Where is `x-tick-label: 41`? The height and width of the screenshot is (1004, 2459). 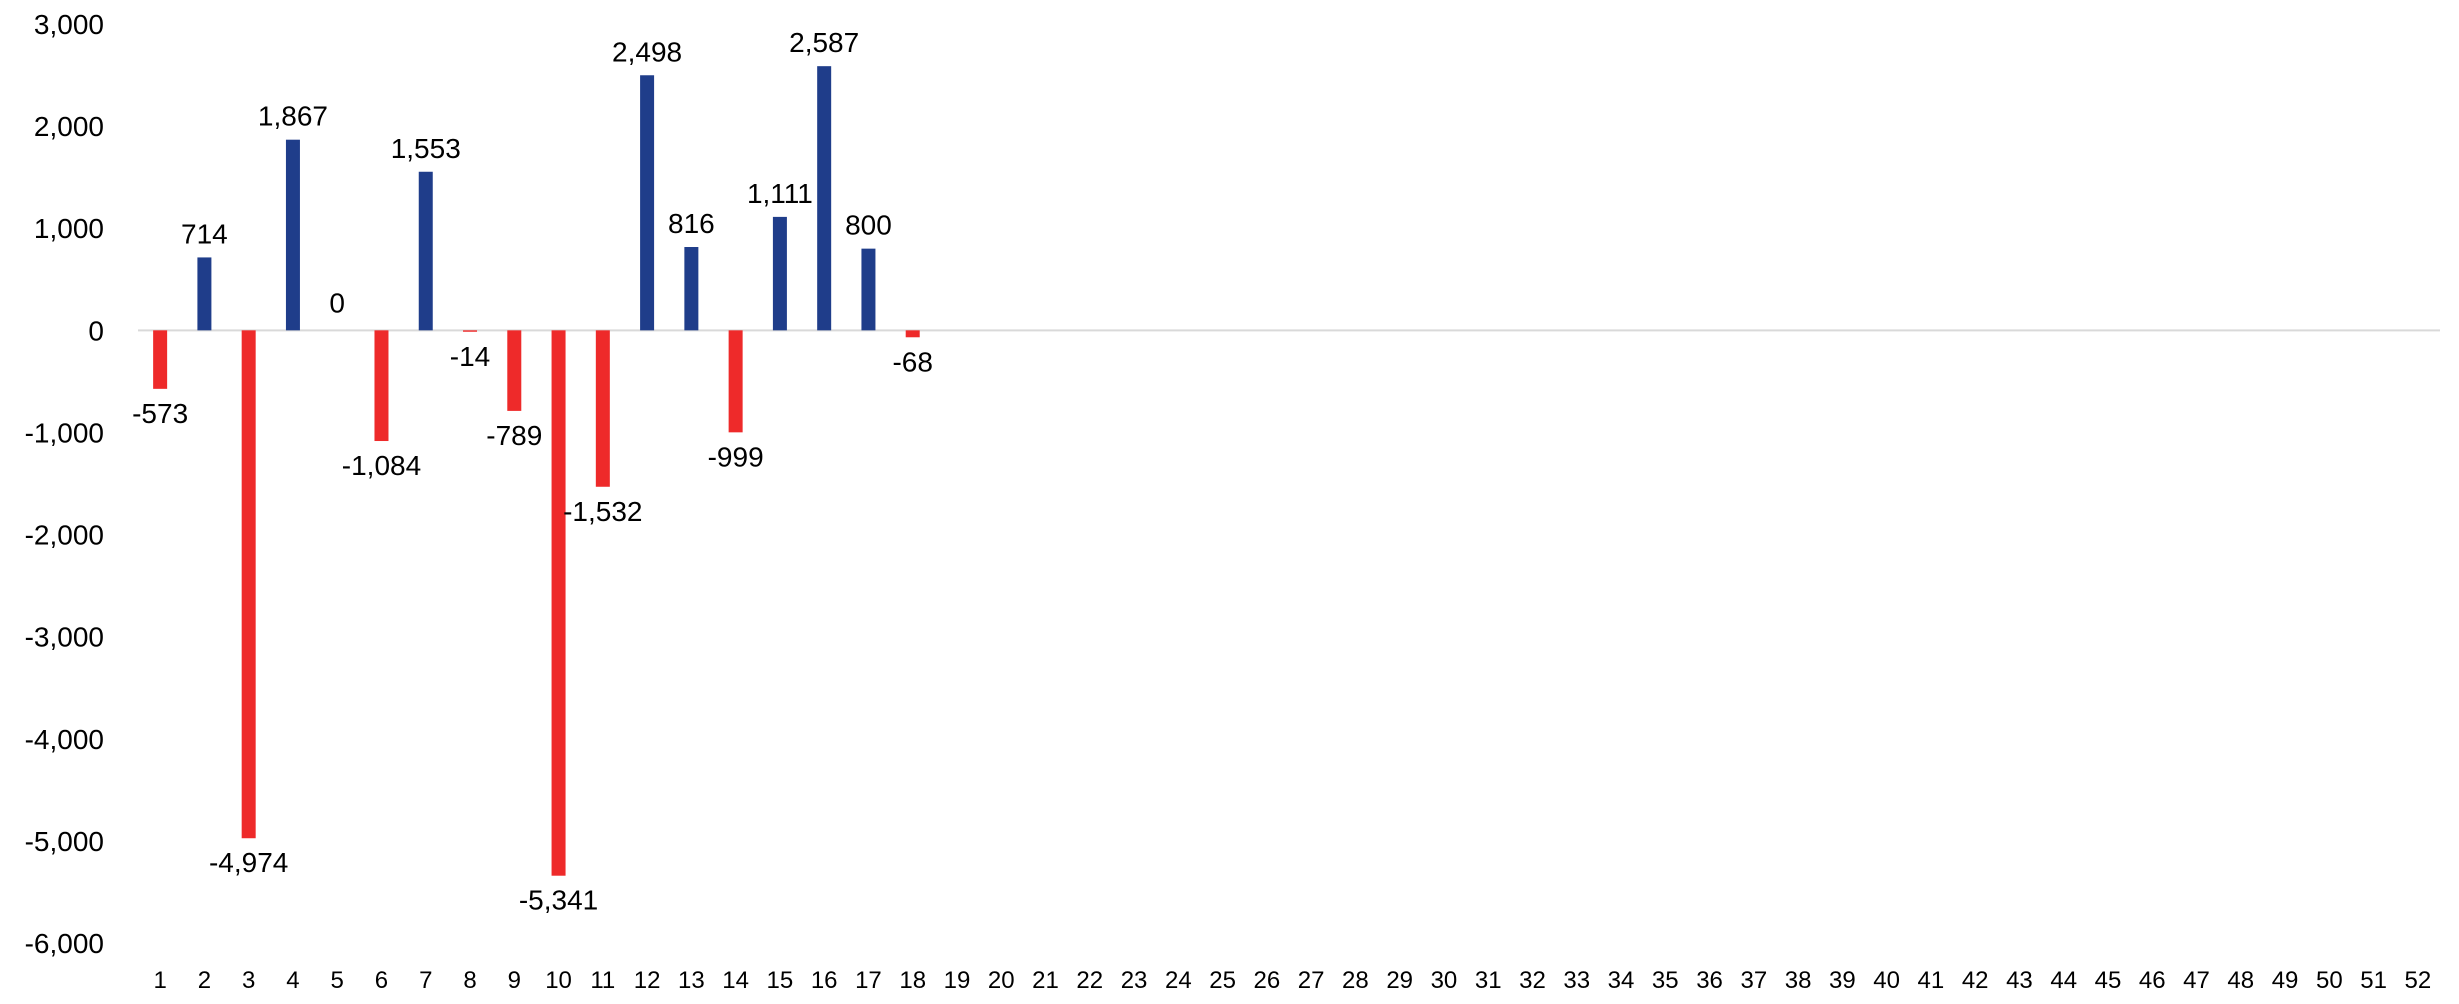
x-tick-label: 41 is located at coordinates (1931, 980).